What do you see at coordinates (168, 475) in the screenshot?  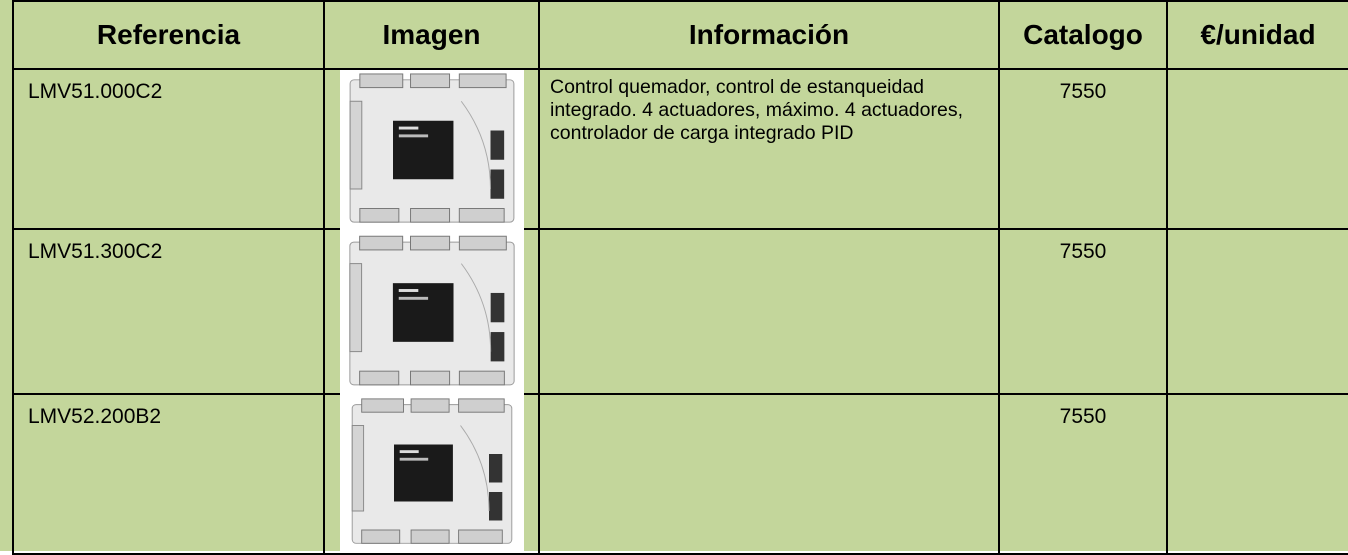 I see `reference: LMV52.200B2` at bounding box center [168, 475].